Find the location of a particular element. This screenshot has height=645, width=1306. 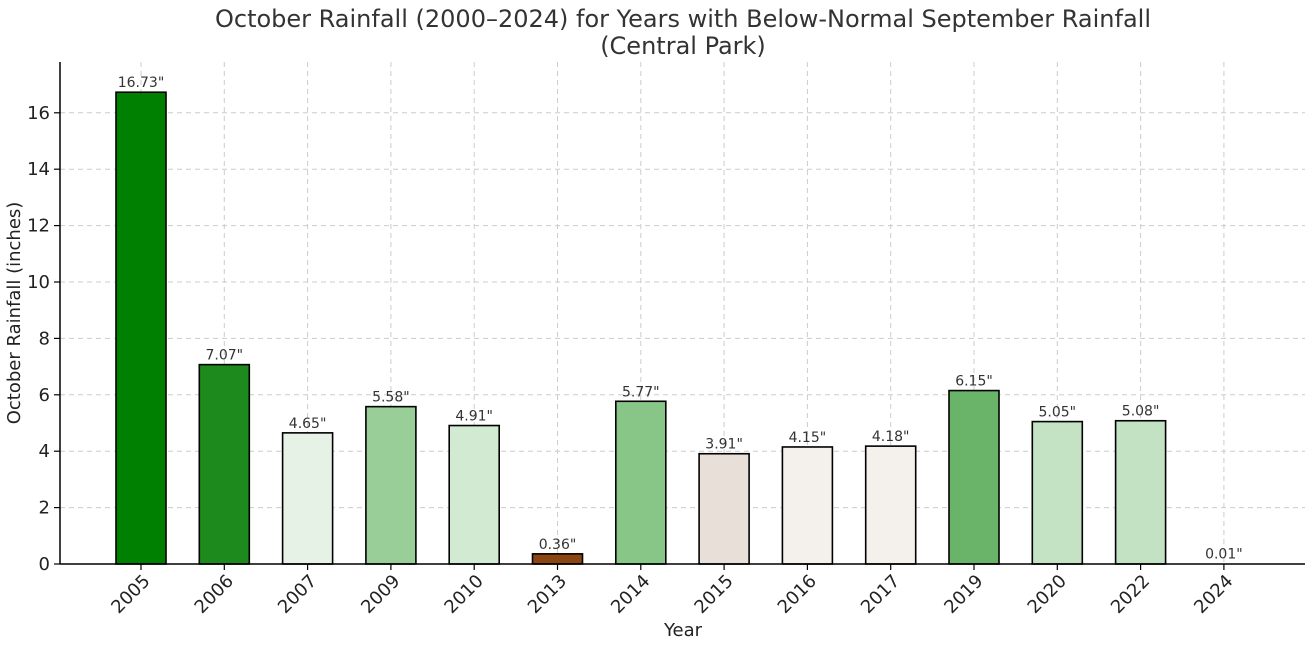

data-label-2020: 5.05" is located at coordinates (1057, 413).